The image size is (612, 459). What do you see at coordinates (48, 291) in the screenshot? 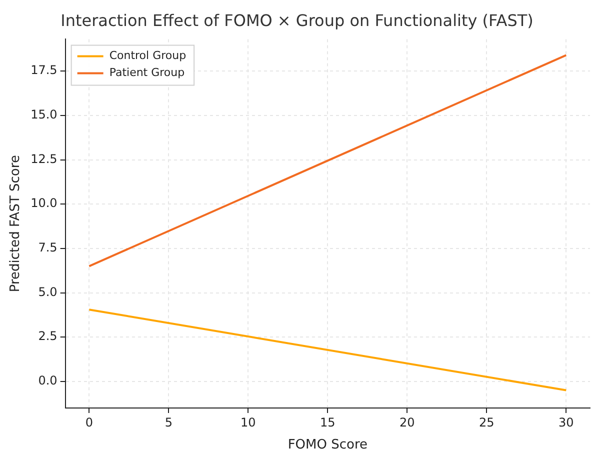
I see `y-tick-label: 5.0` at bounding box center [48, 291].